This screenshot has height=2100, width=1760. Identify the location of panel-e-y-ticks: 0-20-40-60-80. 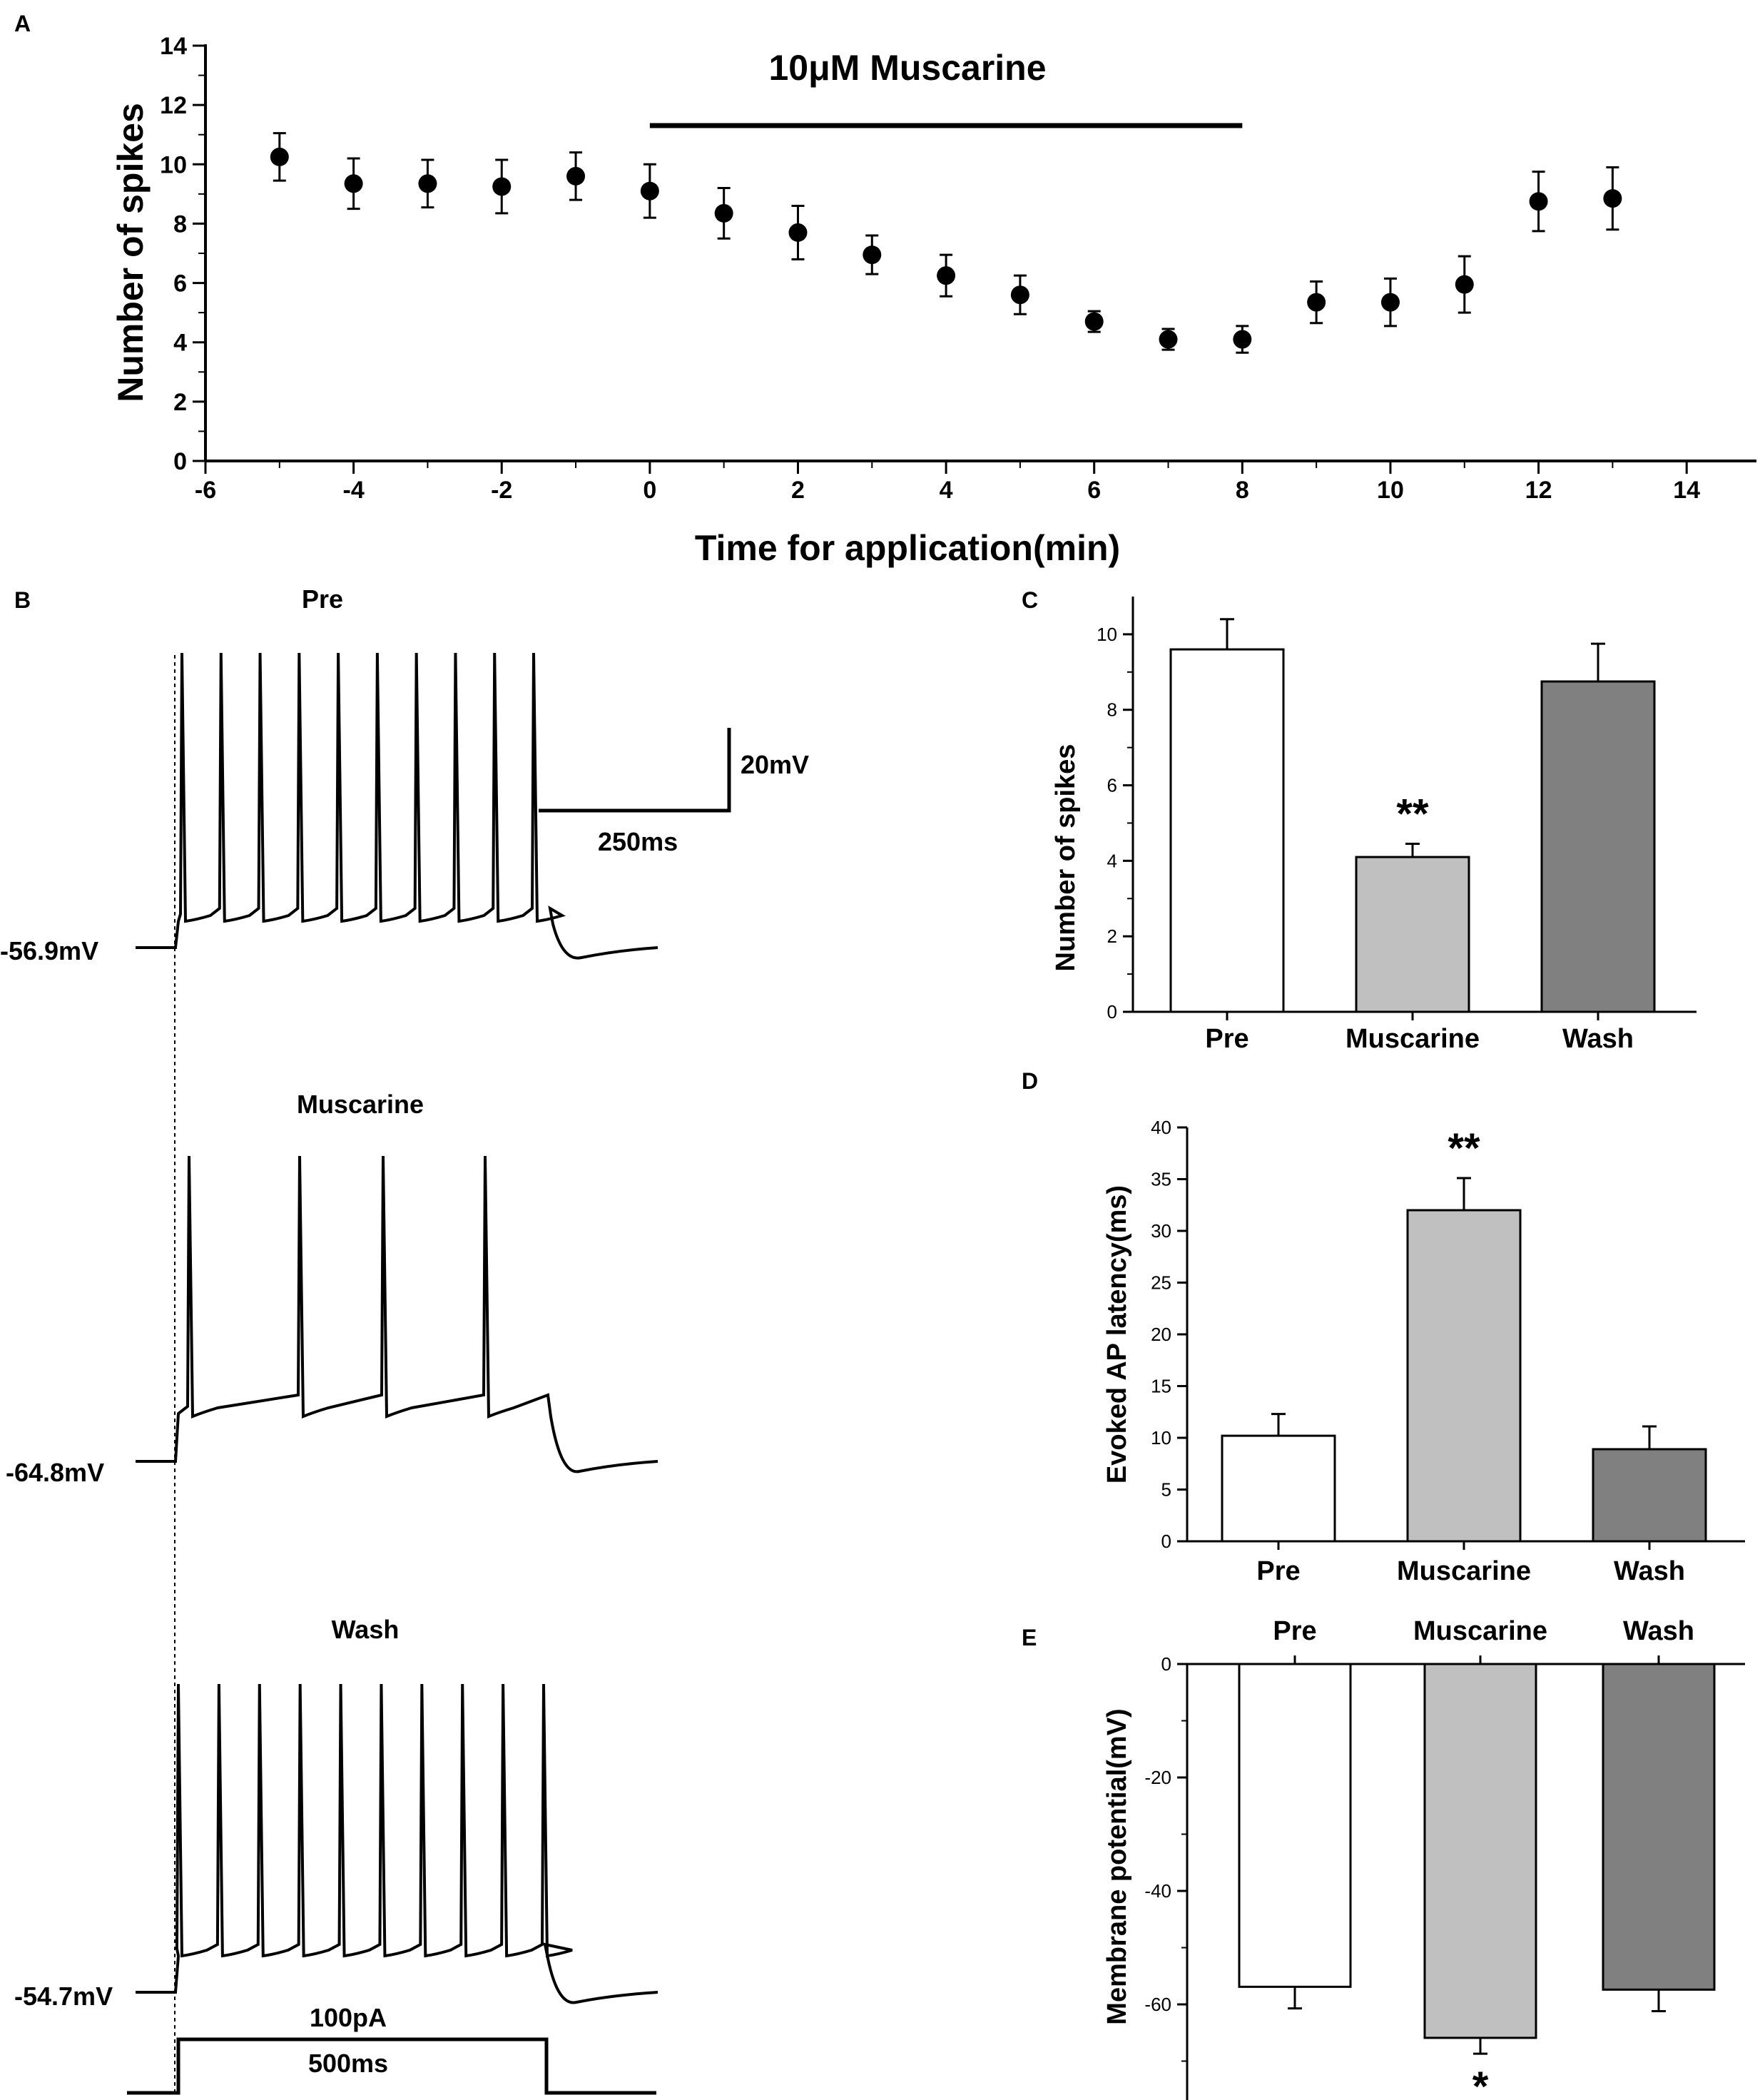
(1165, 1857).